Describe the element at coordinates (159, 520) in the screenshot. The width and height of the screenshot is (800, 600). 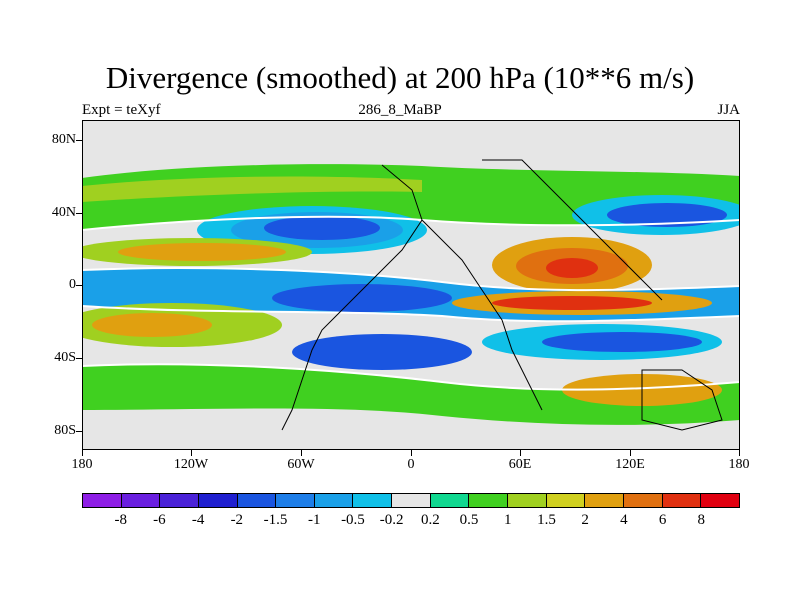
I see `colorbar-label: -6` at that location.